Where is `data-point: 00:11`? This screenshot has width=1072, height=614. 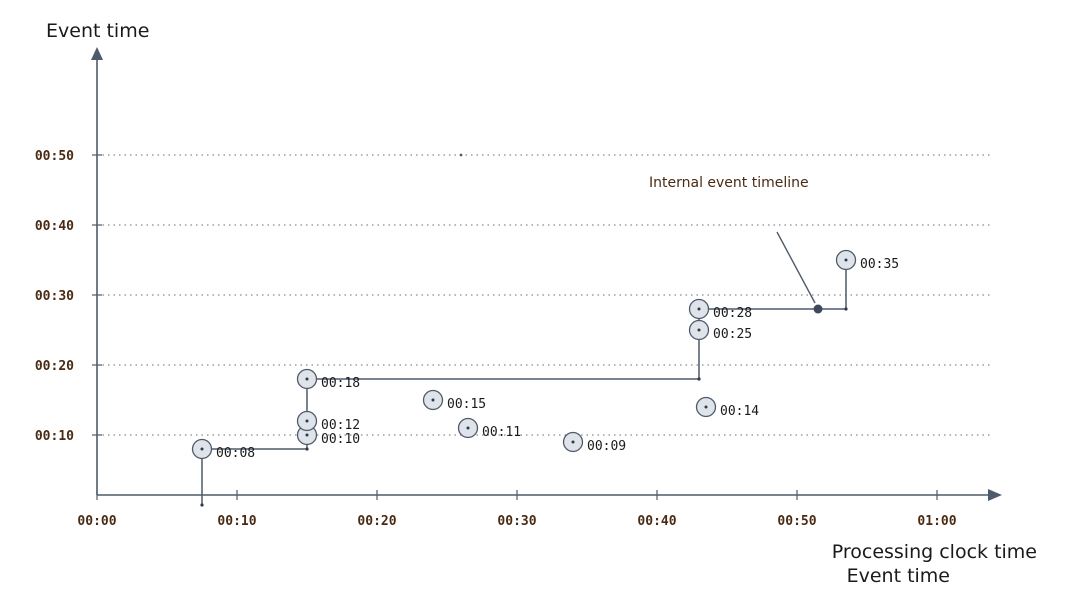
data-point: 00:11 is located at coordinates (489, 428).